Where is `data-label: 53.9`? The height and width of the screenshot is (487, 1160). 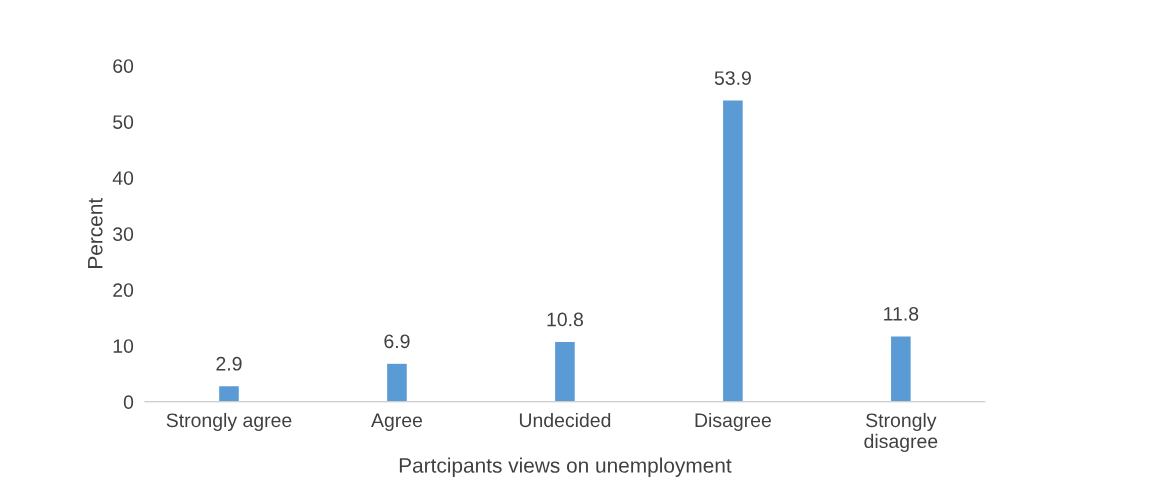 data-label: 53.9 is located at coordinates (732, 78).